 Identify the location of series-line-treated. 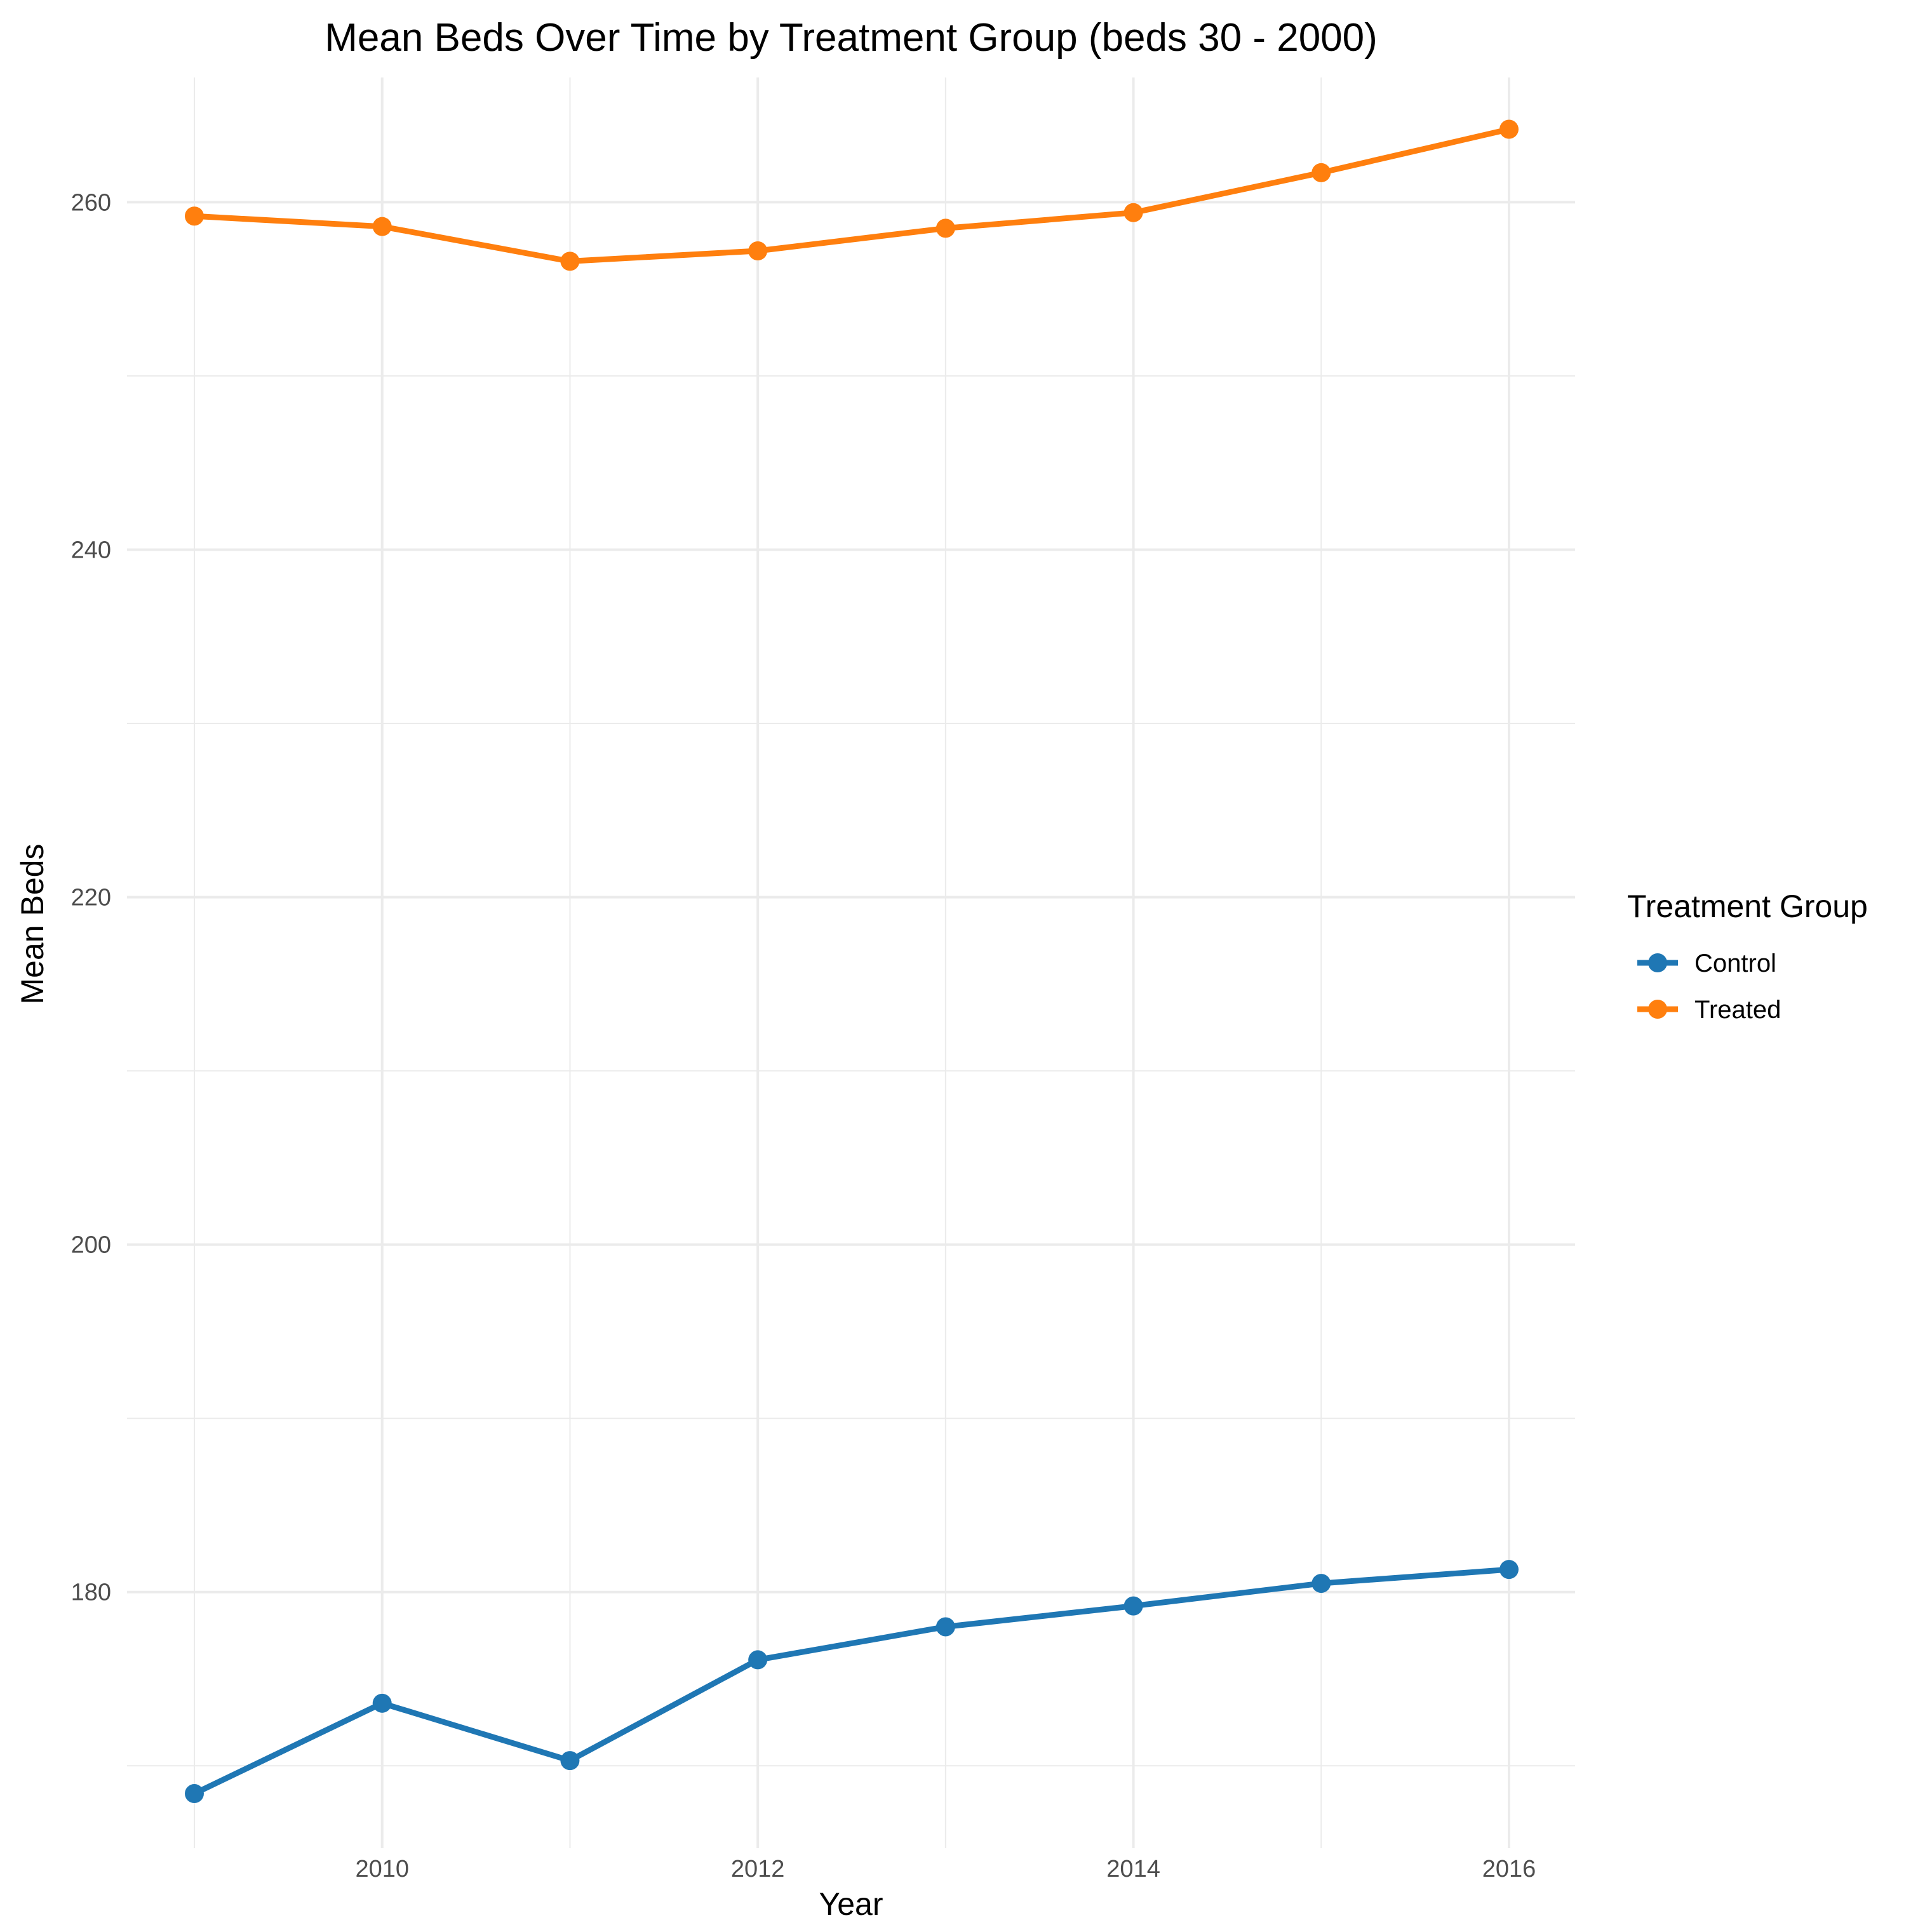
(851, 195).